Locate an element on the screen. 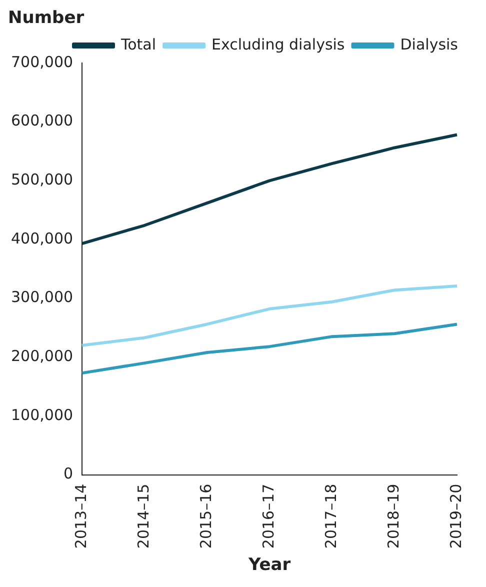  x-tick-label: 2018–19 is located at coordinates (393, 516).